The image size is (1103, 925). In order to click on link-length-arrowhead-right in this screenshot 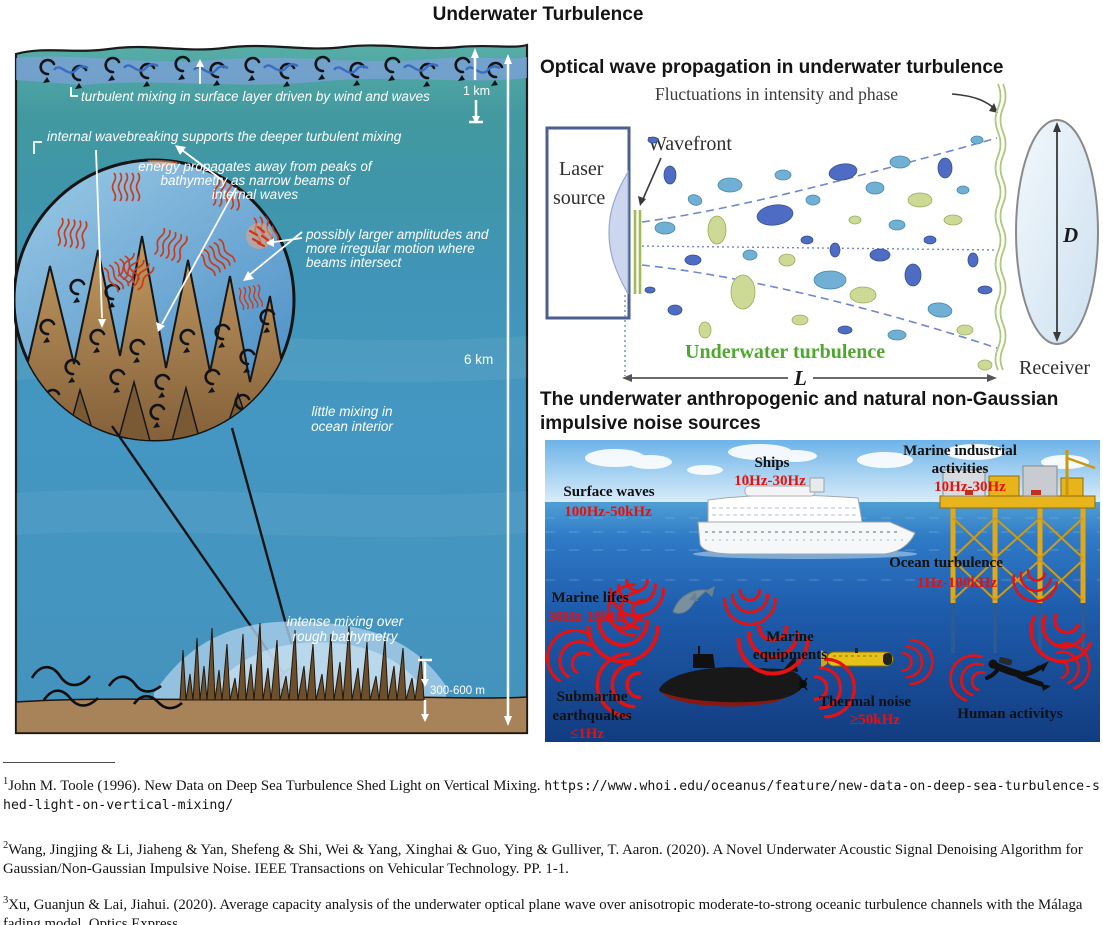, I will do `click(992, 378)`.